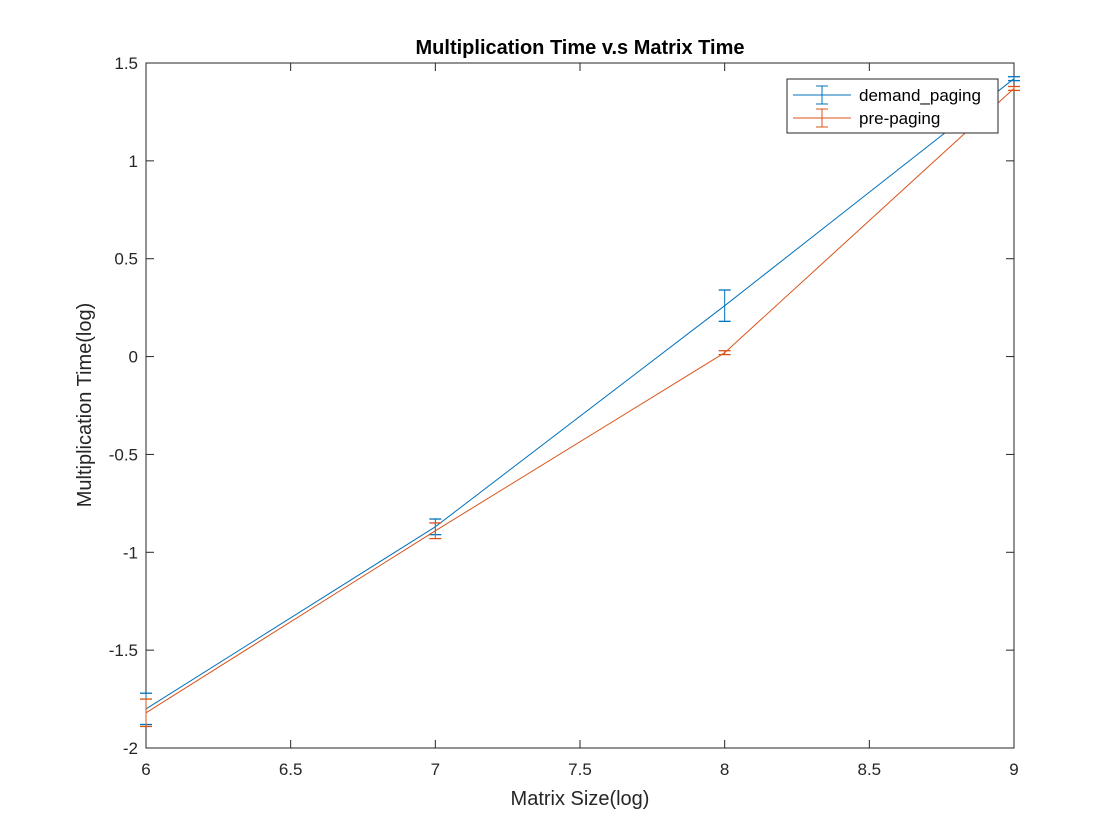  Describe the element at coordinates (435, 769) in the screenshot. I see `x-tick-label: 7` at that location.